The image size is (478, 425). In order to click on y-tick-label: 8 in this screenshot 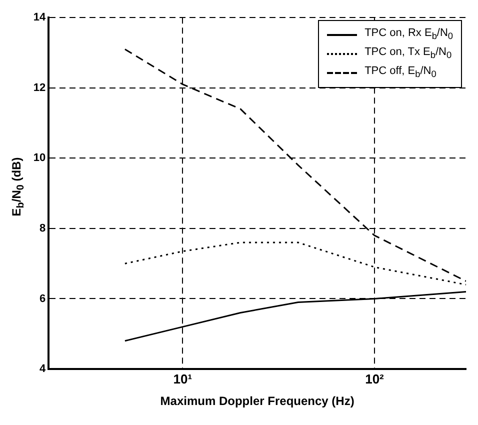, I will do `click(43, 228)`.